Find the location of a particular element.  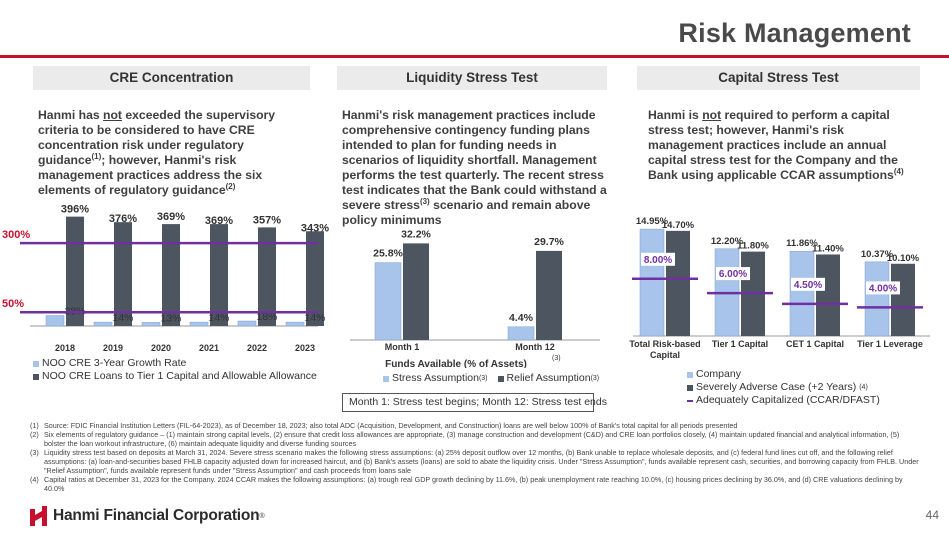

data-label-adequately-capitalized: 4.50% is located at coordinates (808, 285).